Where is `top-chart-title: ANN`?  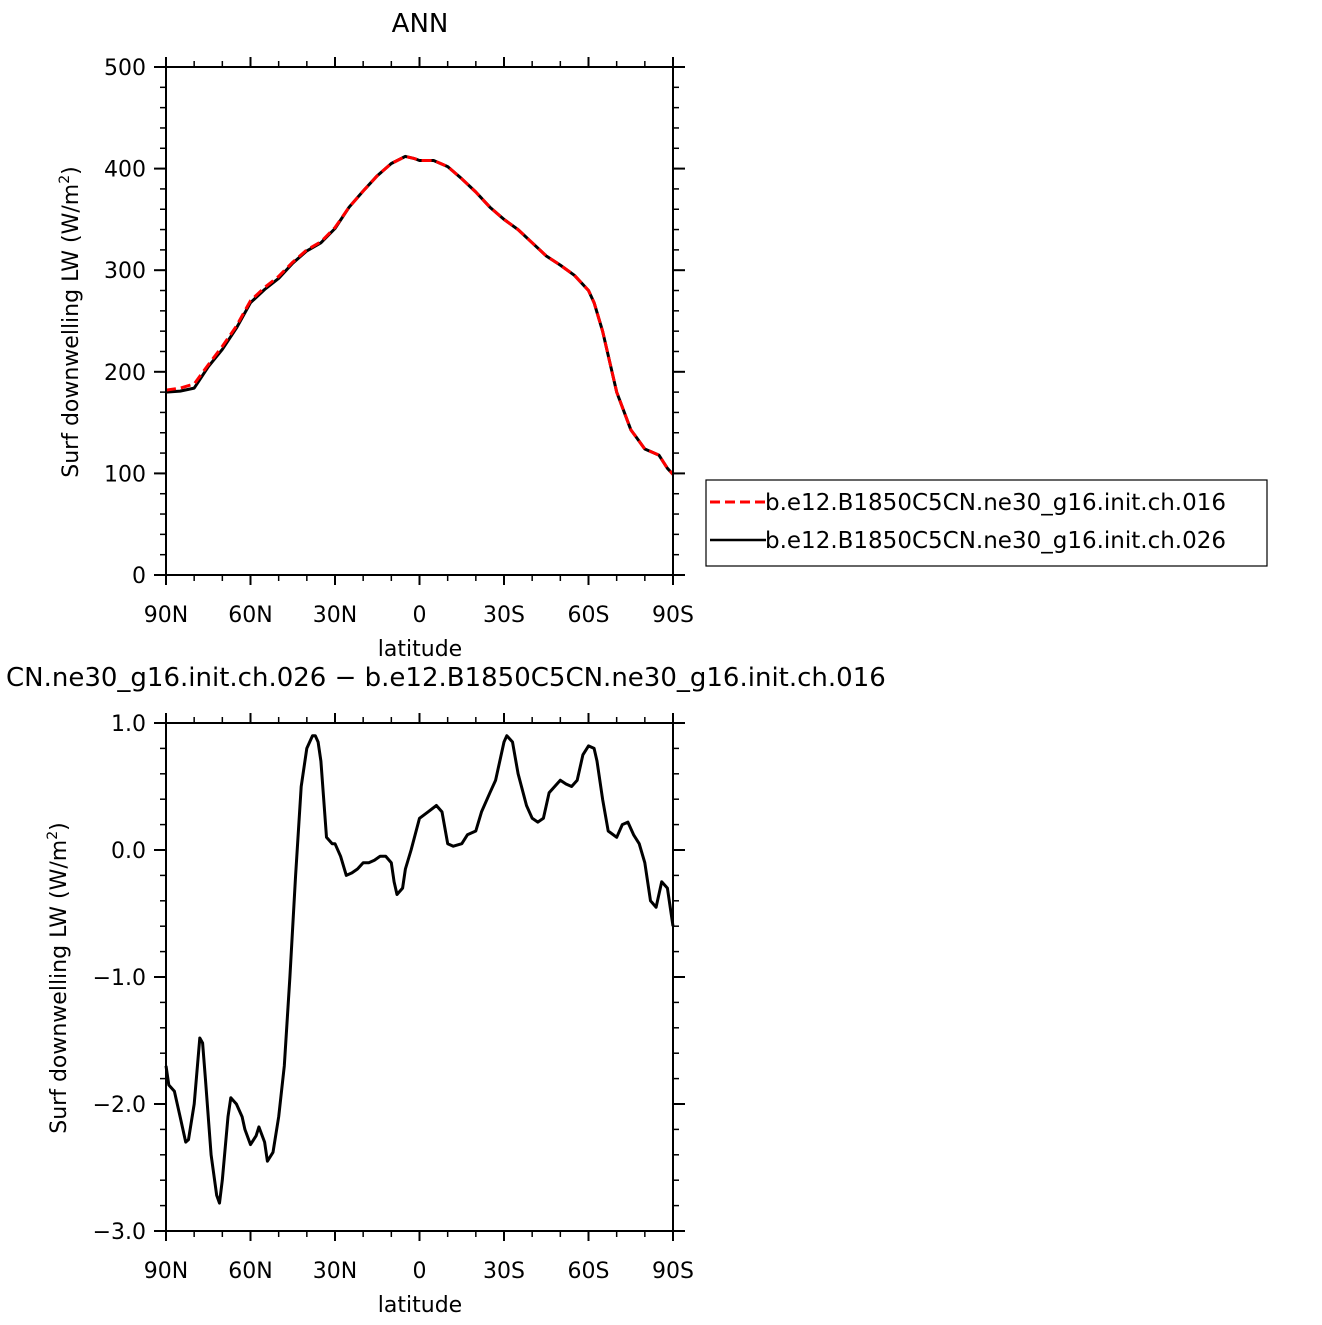
top-chart-title: ANN is located at coordinates (420, 24).